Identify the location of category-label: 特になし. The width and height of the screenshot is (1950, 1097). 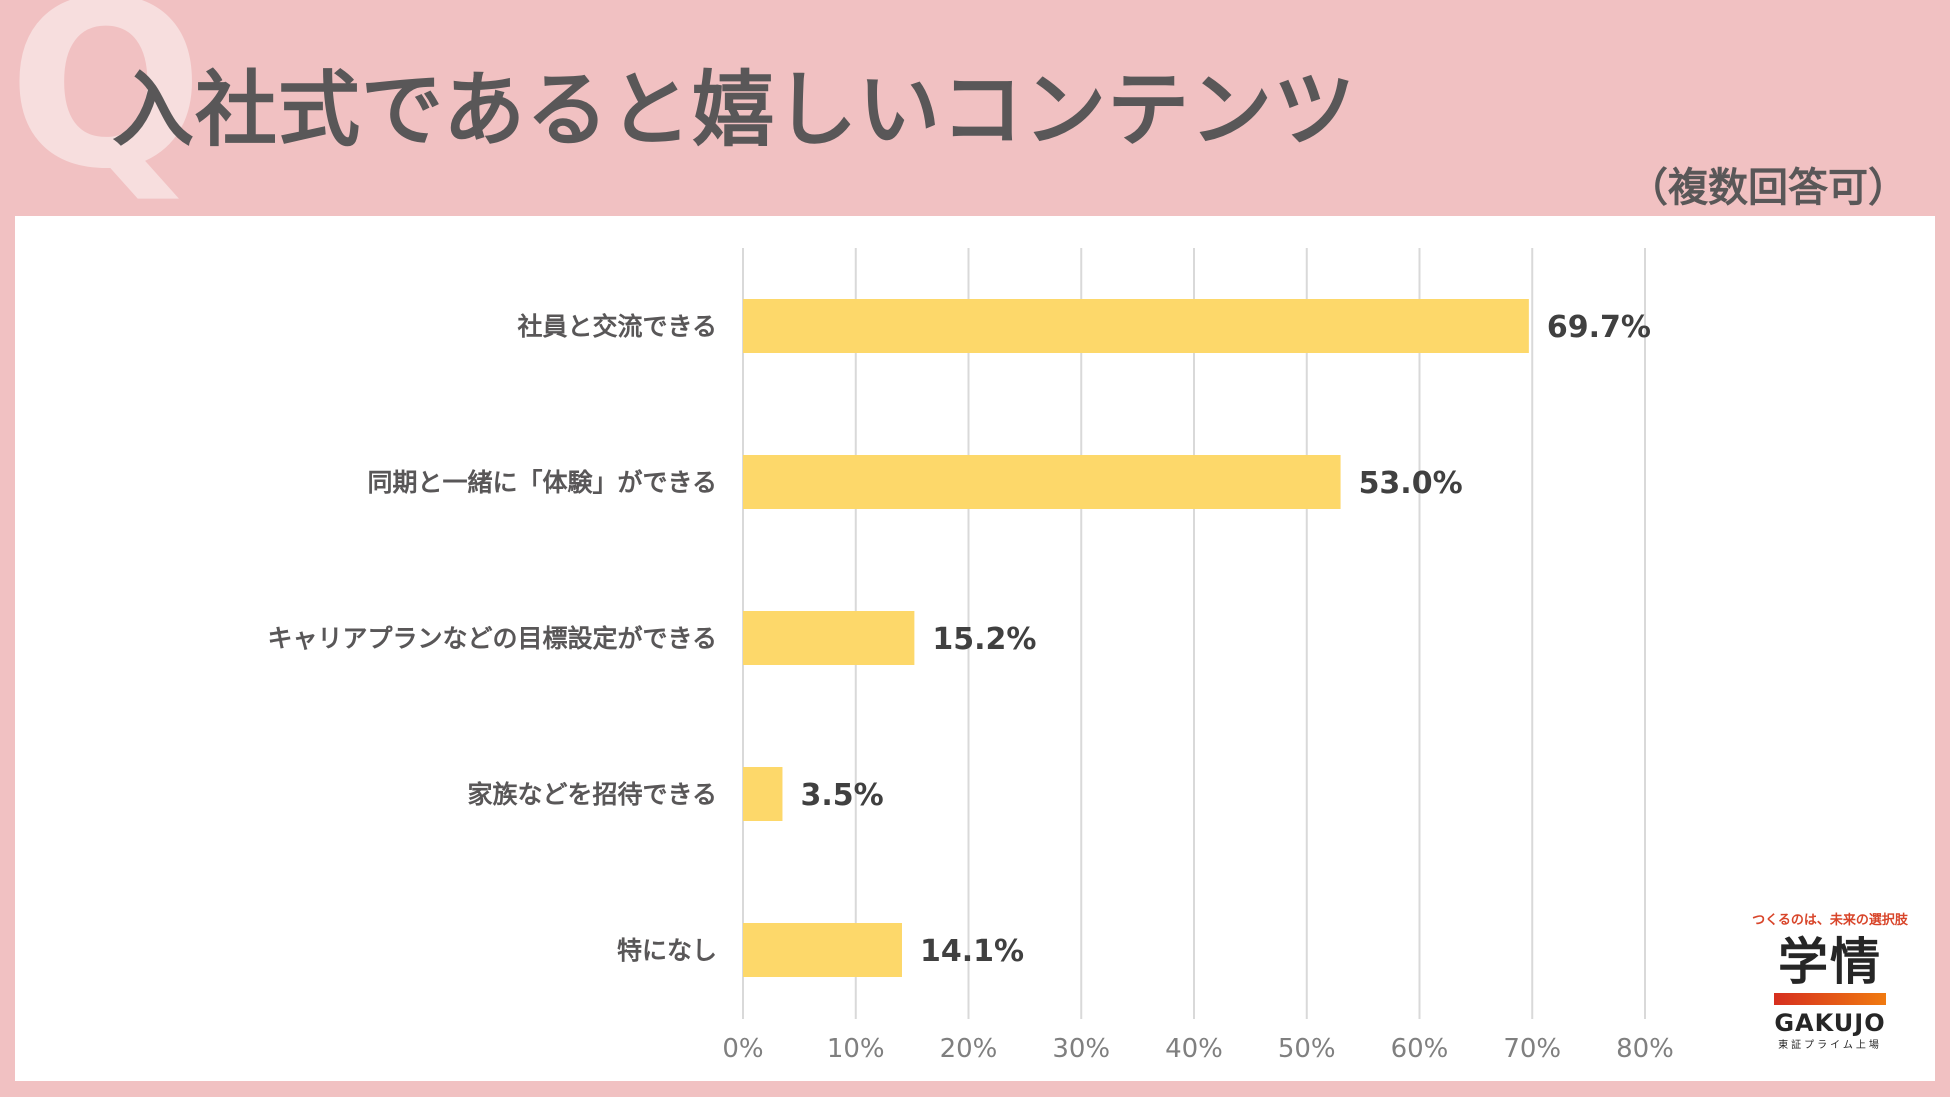
(667, 950).